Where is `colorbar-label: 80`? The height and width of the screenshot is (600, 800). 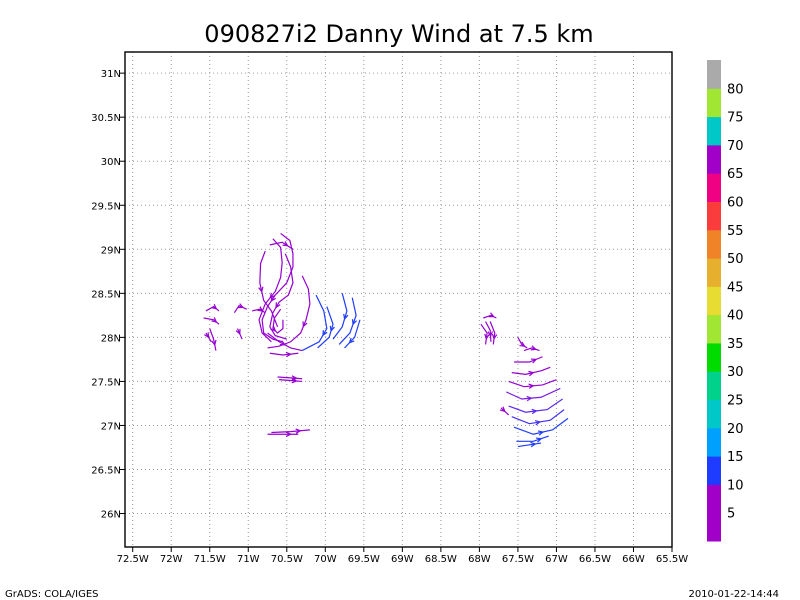
colorbar-label: 80 is located at coordinates (735, 89).